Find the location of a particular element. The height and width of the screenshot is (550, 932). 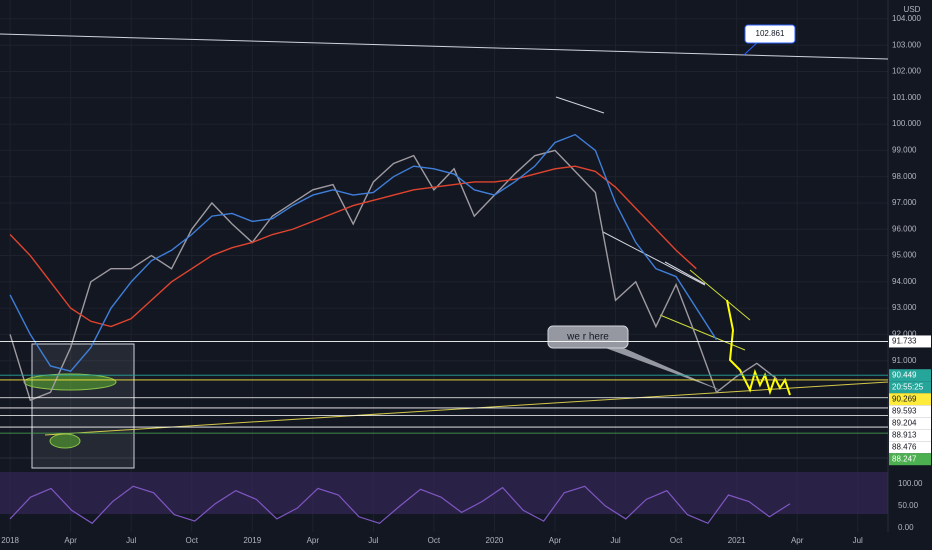

box is located at coordinates (83, 406).